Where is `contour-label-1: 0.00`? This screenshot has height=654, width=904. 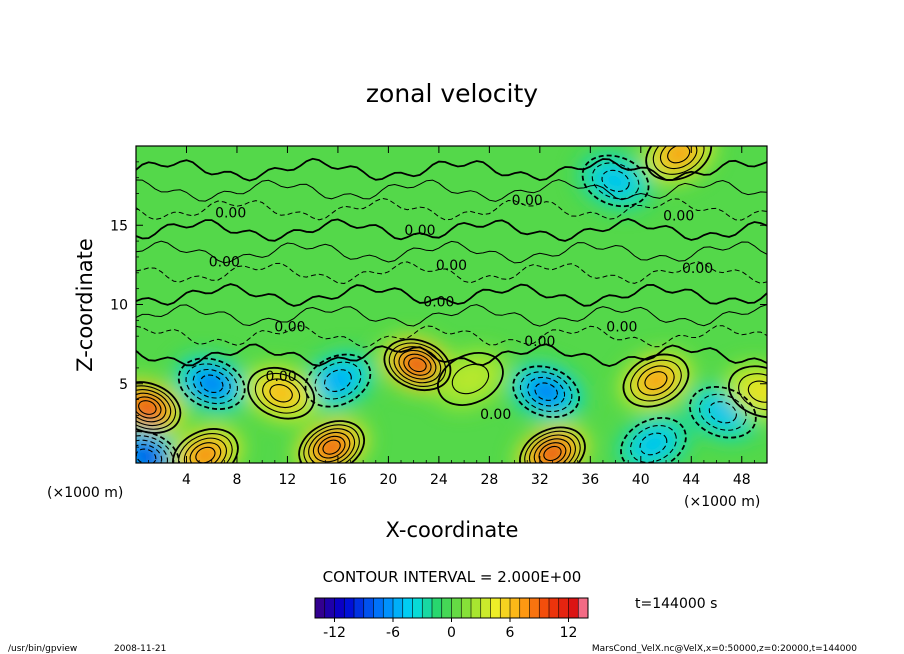
contour-label-1: 0.00 is located at coordinates (224, 263).